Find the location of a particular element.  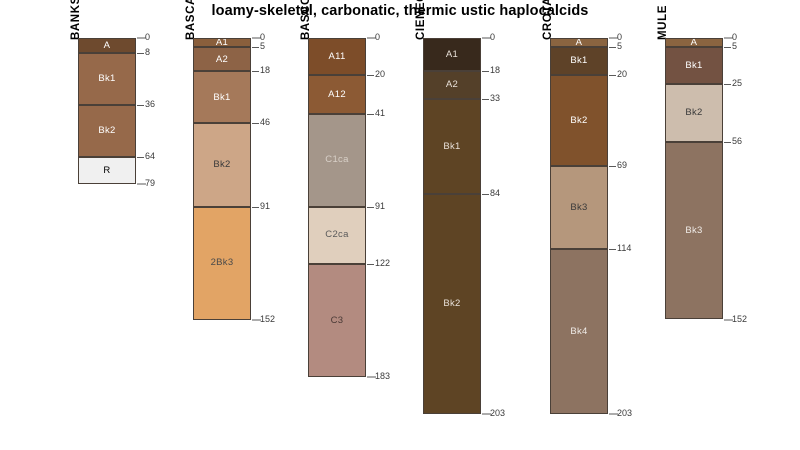

profile-name-label: BASCOM is located at coordinates (306, 20).